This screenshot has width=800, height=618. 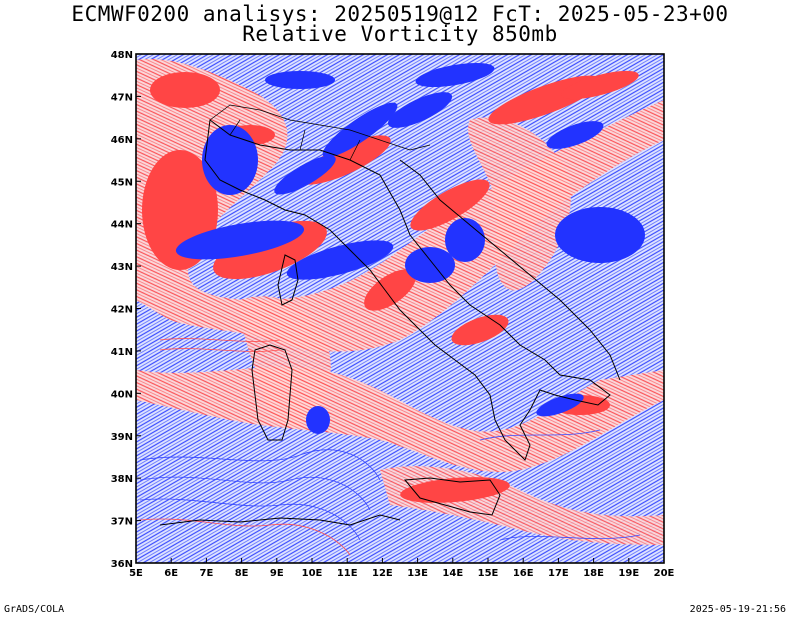 I want to click on lon-tick-label: 10E, so click(x=312, y=573).